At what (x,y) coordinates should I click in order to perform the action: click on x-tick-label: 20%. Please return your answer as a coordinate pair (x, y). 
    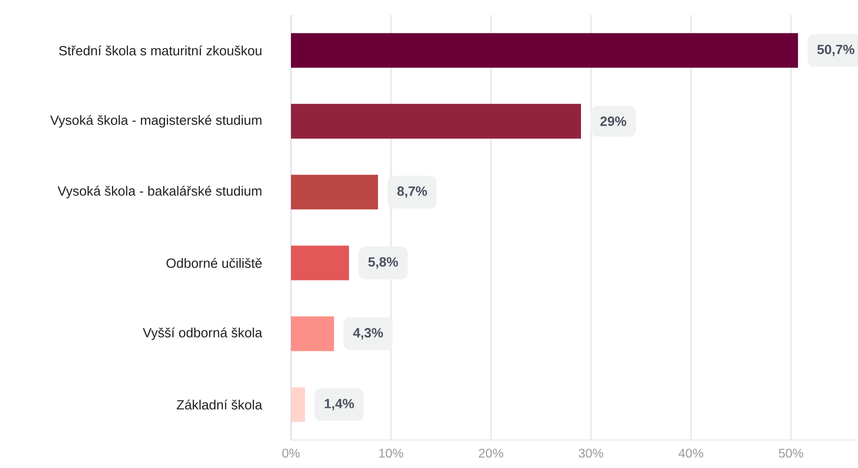
    Looking at the image, I should click on (491, 453).